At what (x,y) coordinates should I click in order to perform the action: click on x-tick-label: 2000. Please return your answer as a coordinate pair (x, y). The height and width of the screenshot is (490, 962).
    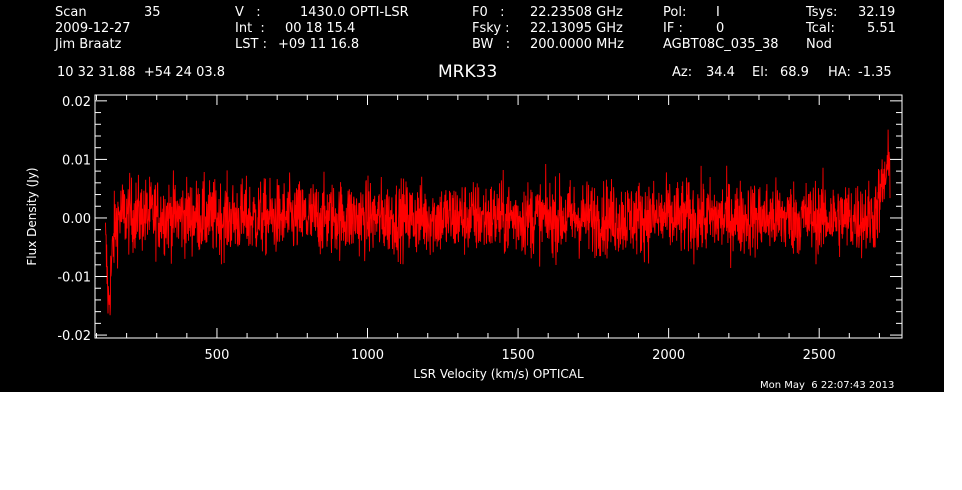
    Looking at the image, I should click on (668, 355).